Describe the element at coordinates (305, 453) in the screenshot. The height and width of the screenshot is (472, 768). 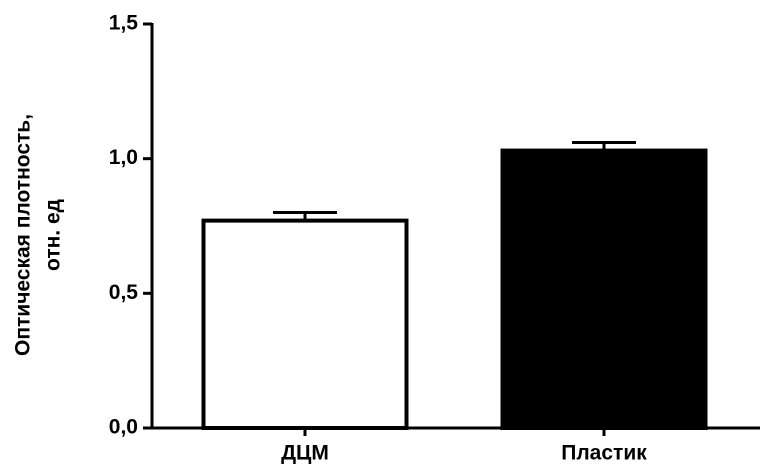
I see `x-tick-label: ДЦМ` at that location.